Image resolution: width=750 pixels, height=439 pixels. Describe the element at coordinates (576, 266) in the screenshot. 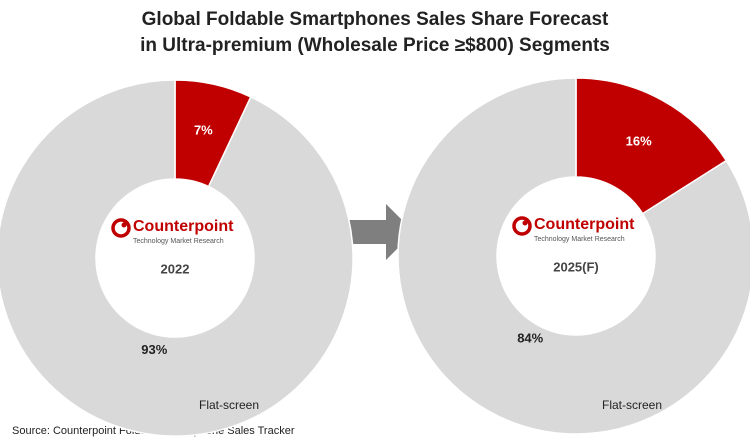

I see `center-label: 2025(F)` at that location.